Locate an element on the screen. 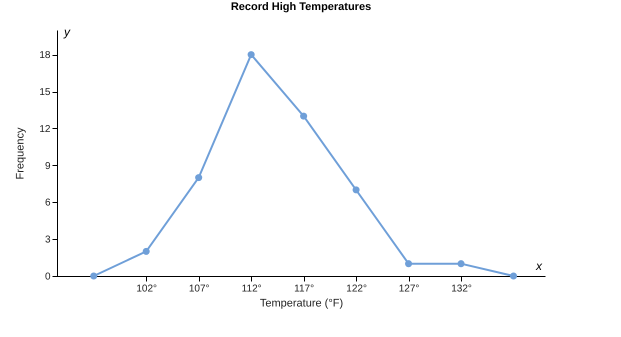 The width and height of the screenshot is (621, 337). x-tick-label: 117° is located at coordinates (304, 289).